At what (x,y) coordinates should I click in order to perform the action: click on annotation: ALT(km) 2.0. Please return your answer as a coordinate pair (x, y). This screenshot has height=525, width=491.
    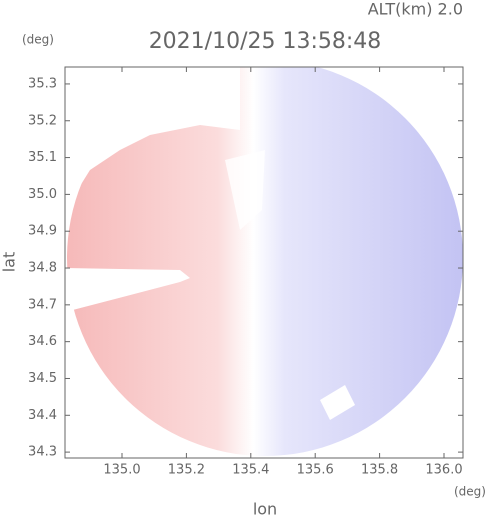
    Looking at the image, I should click on (415, 9).